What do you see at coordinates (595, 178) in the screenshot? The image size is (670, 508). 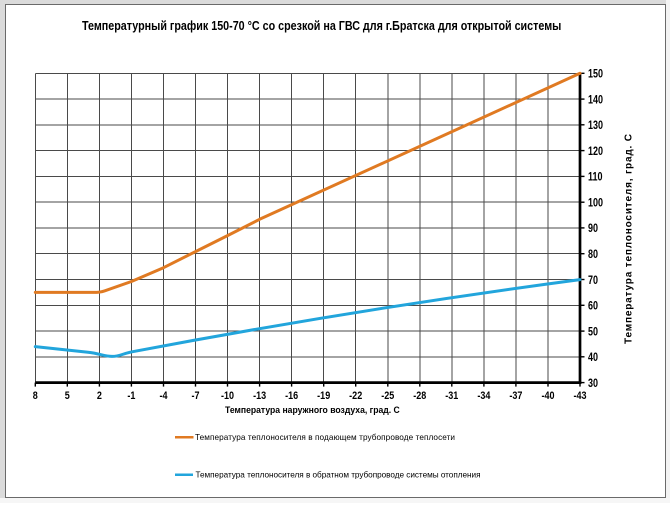 I see `svg-text: 110` at bounding box center [595, 178].